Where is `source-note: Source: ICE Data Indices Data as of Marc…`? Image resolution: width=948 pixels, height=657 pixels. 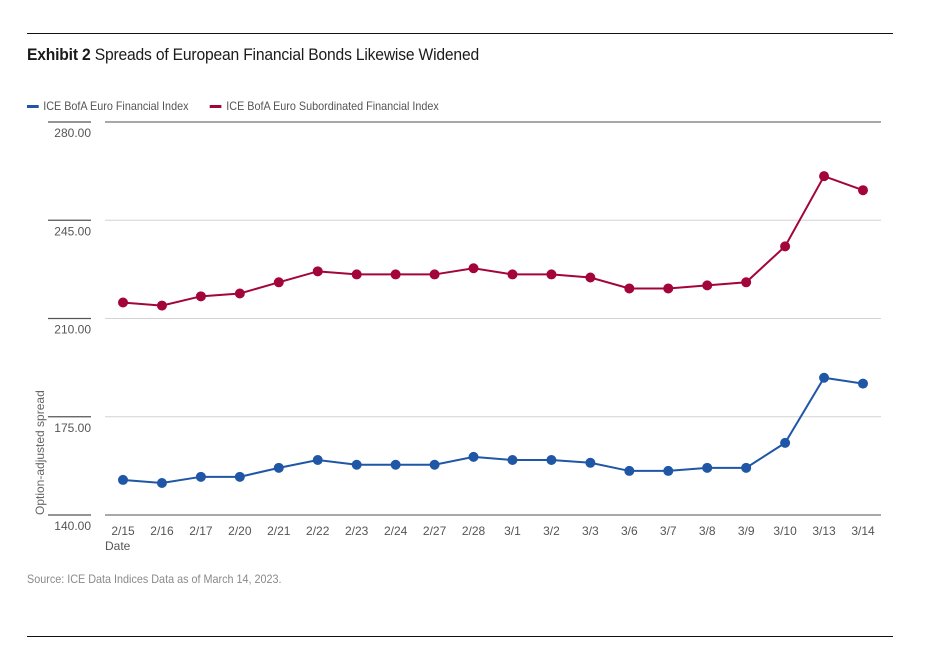
source-note: Source: ICE Data Indices Data as of Marc… is located at coordinates (154, 579).